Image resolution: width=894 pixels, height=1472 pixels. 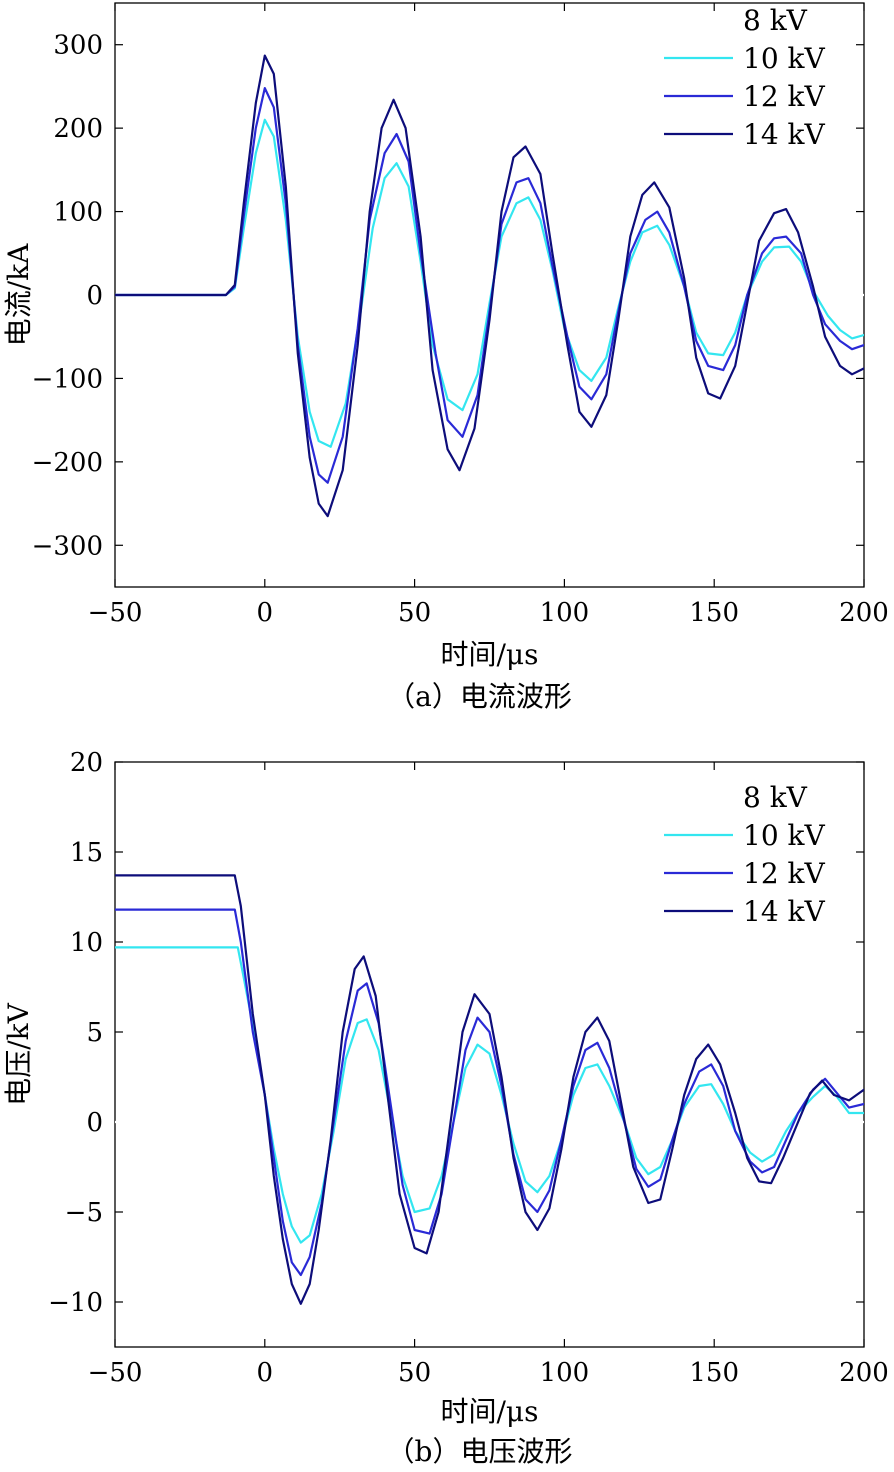 What do you see at coordinates (479, 696) in the screenshot?
I see `chart-caption: （a）电流波形` at bounding box center [479, 696].